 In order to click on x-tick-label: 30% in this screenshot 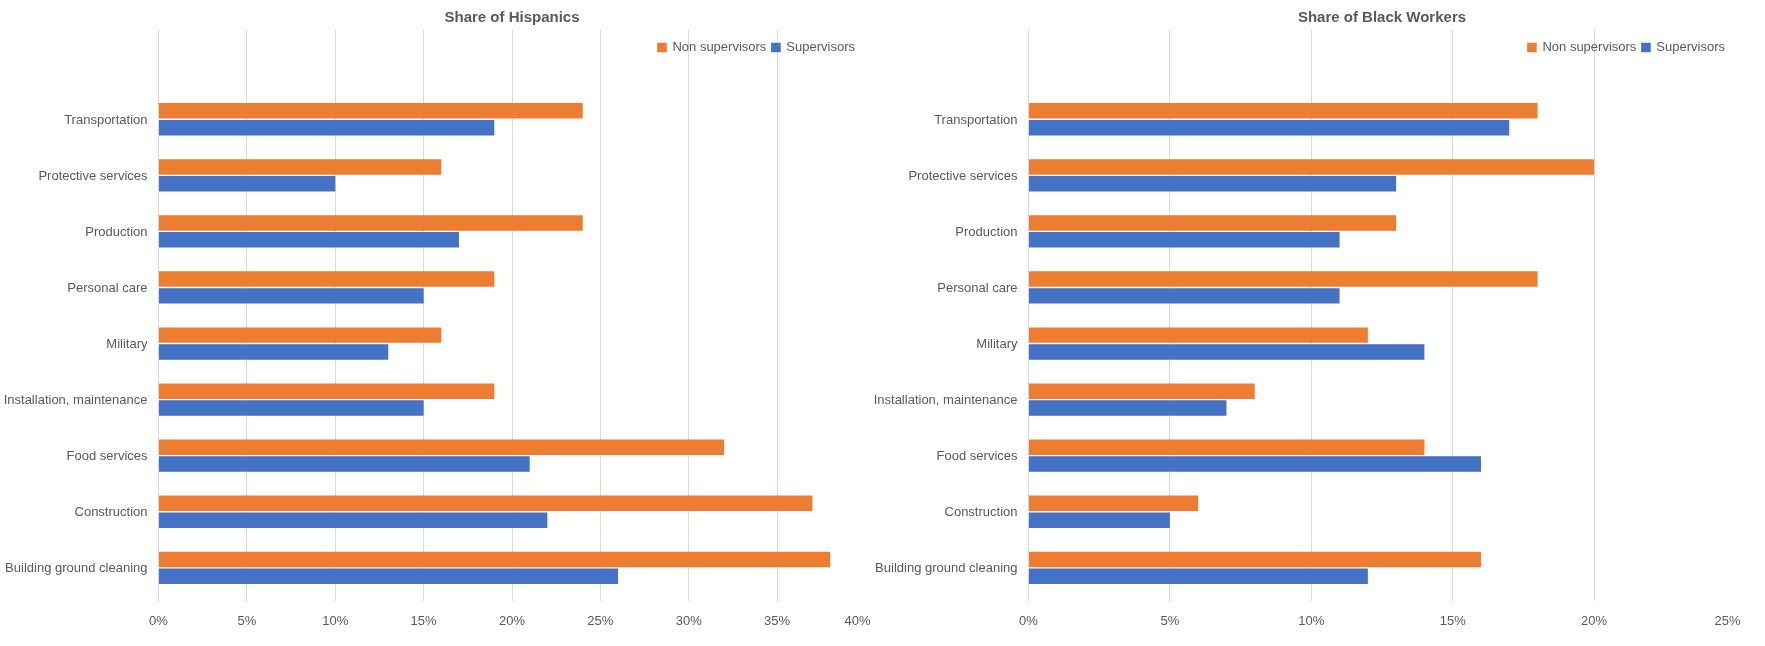, I will do `click(689, 620)`.